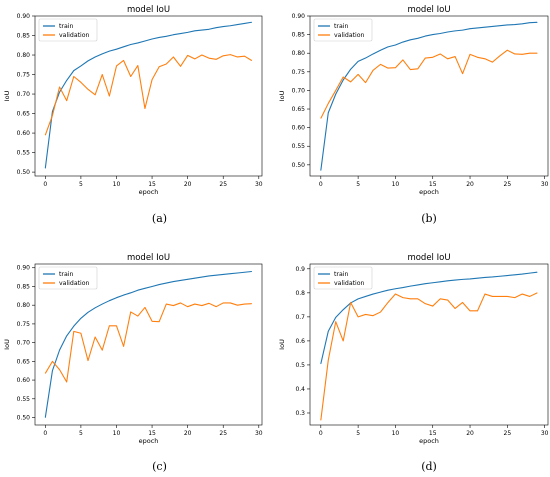 This screenshot has width=550, height=477. Describe the element at coordinates (223, 184) in the screenshot. I see `x-tick-label: 25` at that location.